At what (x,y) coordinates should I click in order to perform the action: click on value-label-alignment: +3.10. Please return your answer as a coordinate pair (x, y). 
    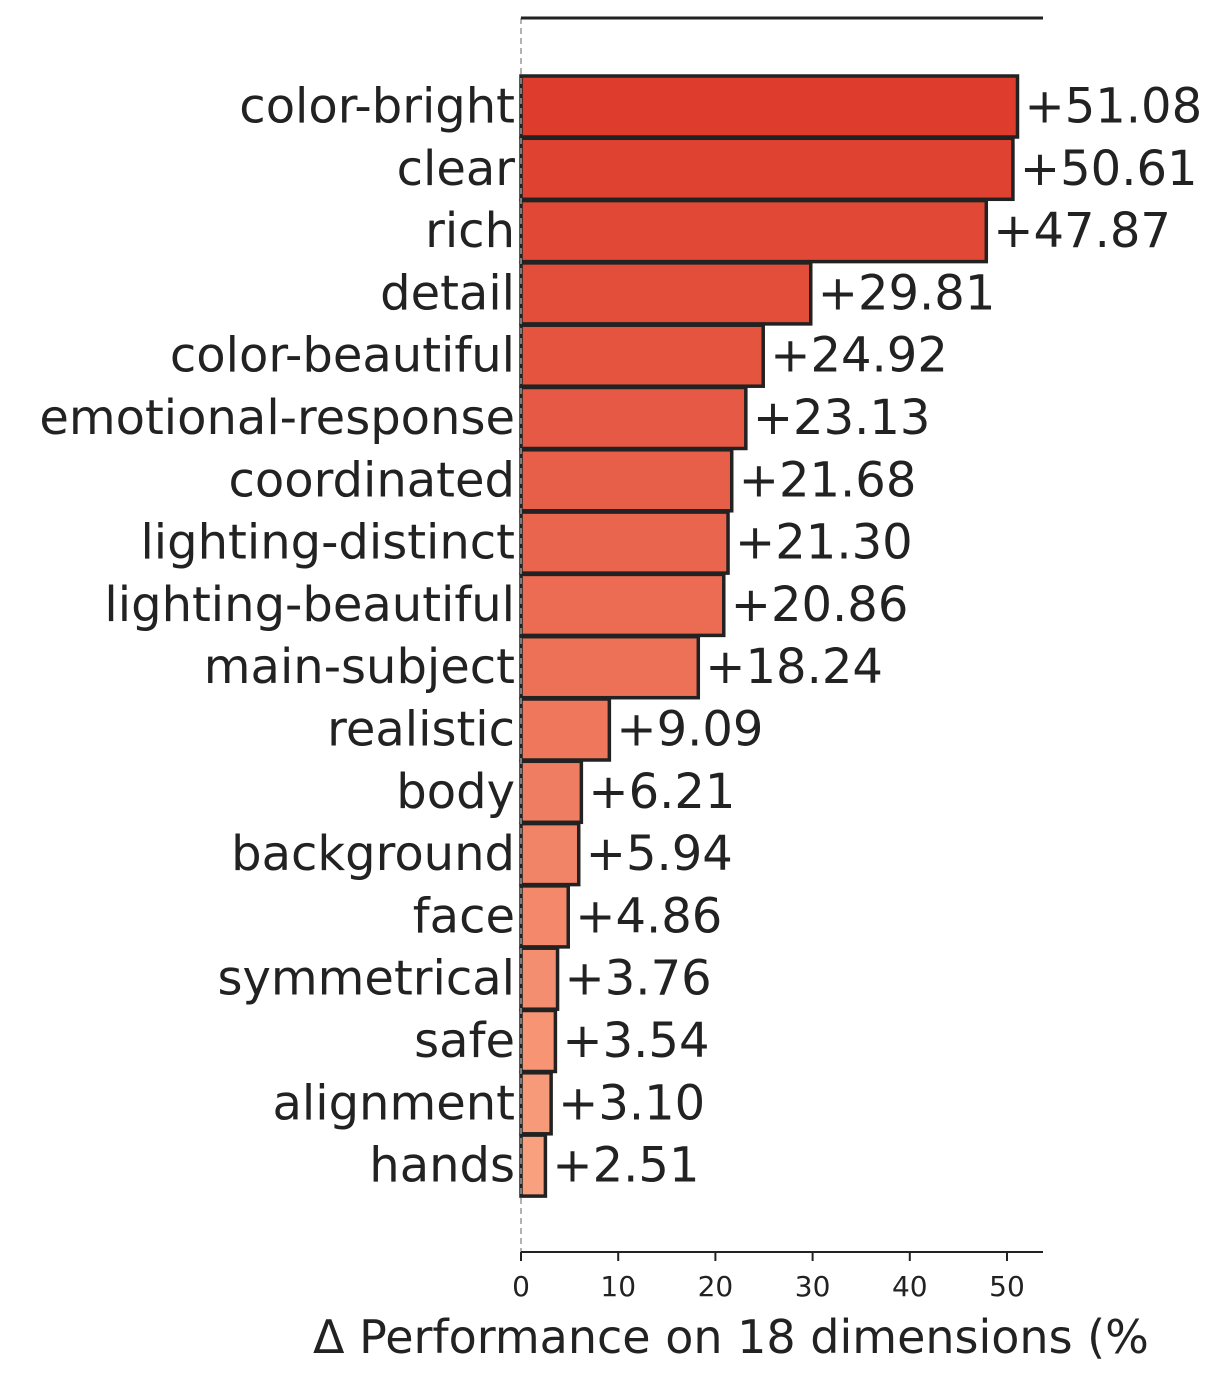
    Looking at the image, I should click on (631, 1103).